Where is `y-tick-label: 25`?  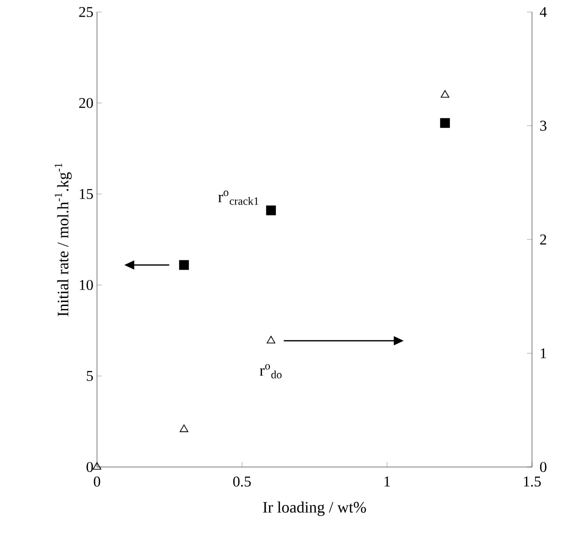 y-tick-label: 25 is located at coordinates (86, 12).